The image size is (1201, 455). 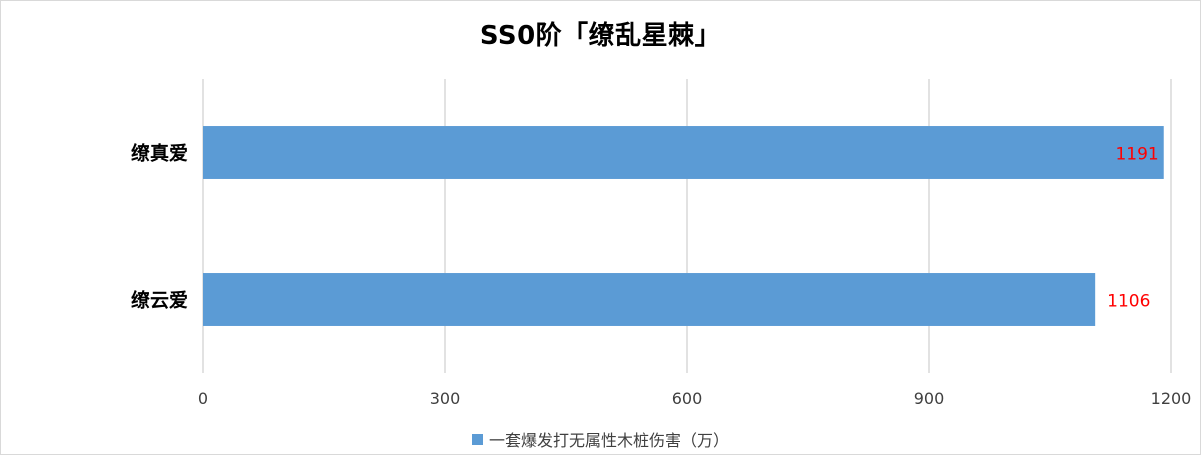 What do you see at coordinates (929, 398) in the screenshot?
I see `x-tick-label: 900` at bounding box center [929, 398].